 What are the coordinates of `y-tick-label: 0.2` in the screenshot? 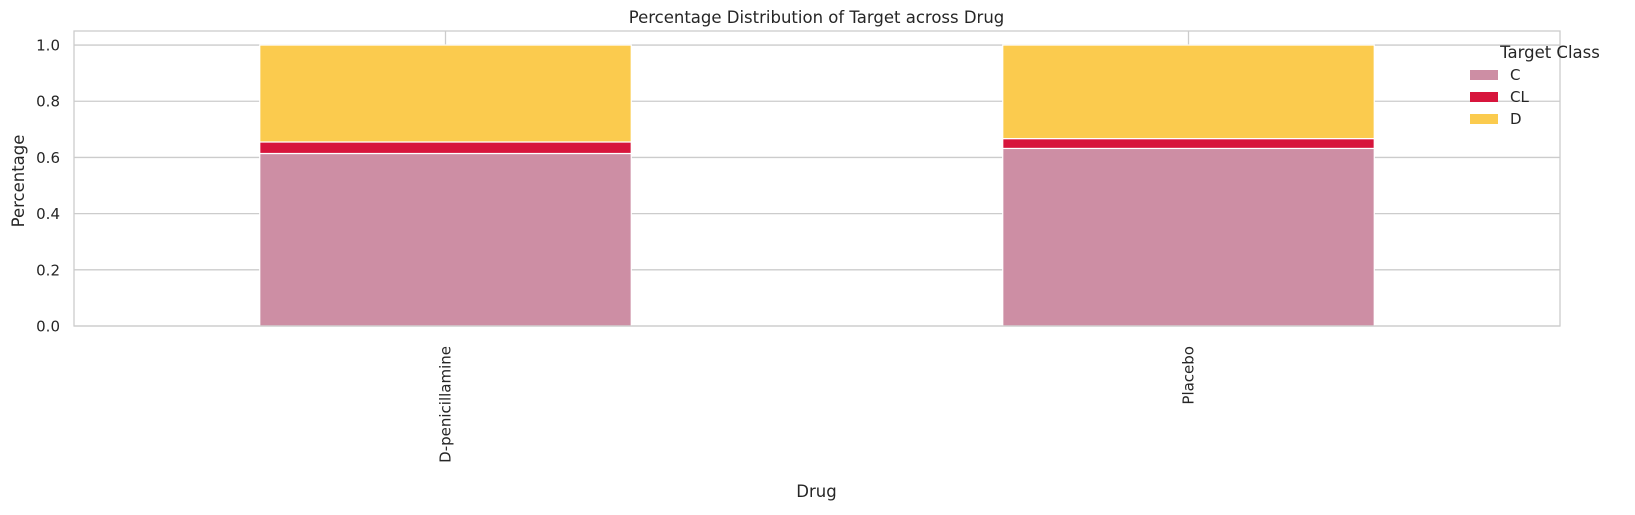 It's located at (48, 270).